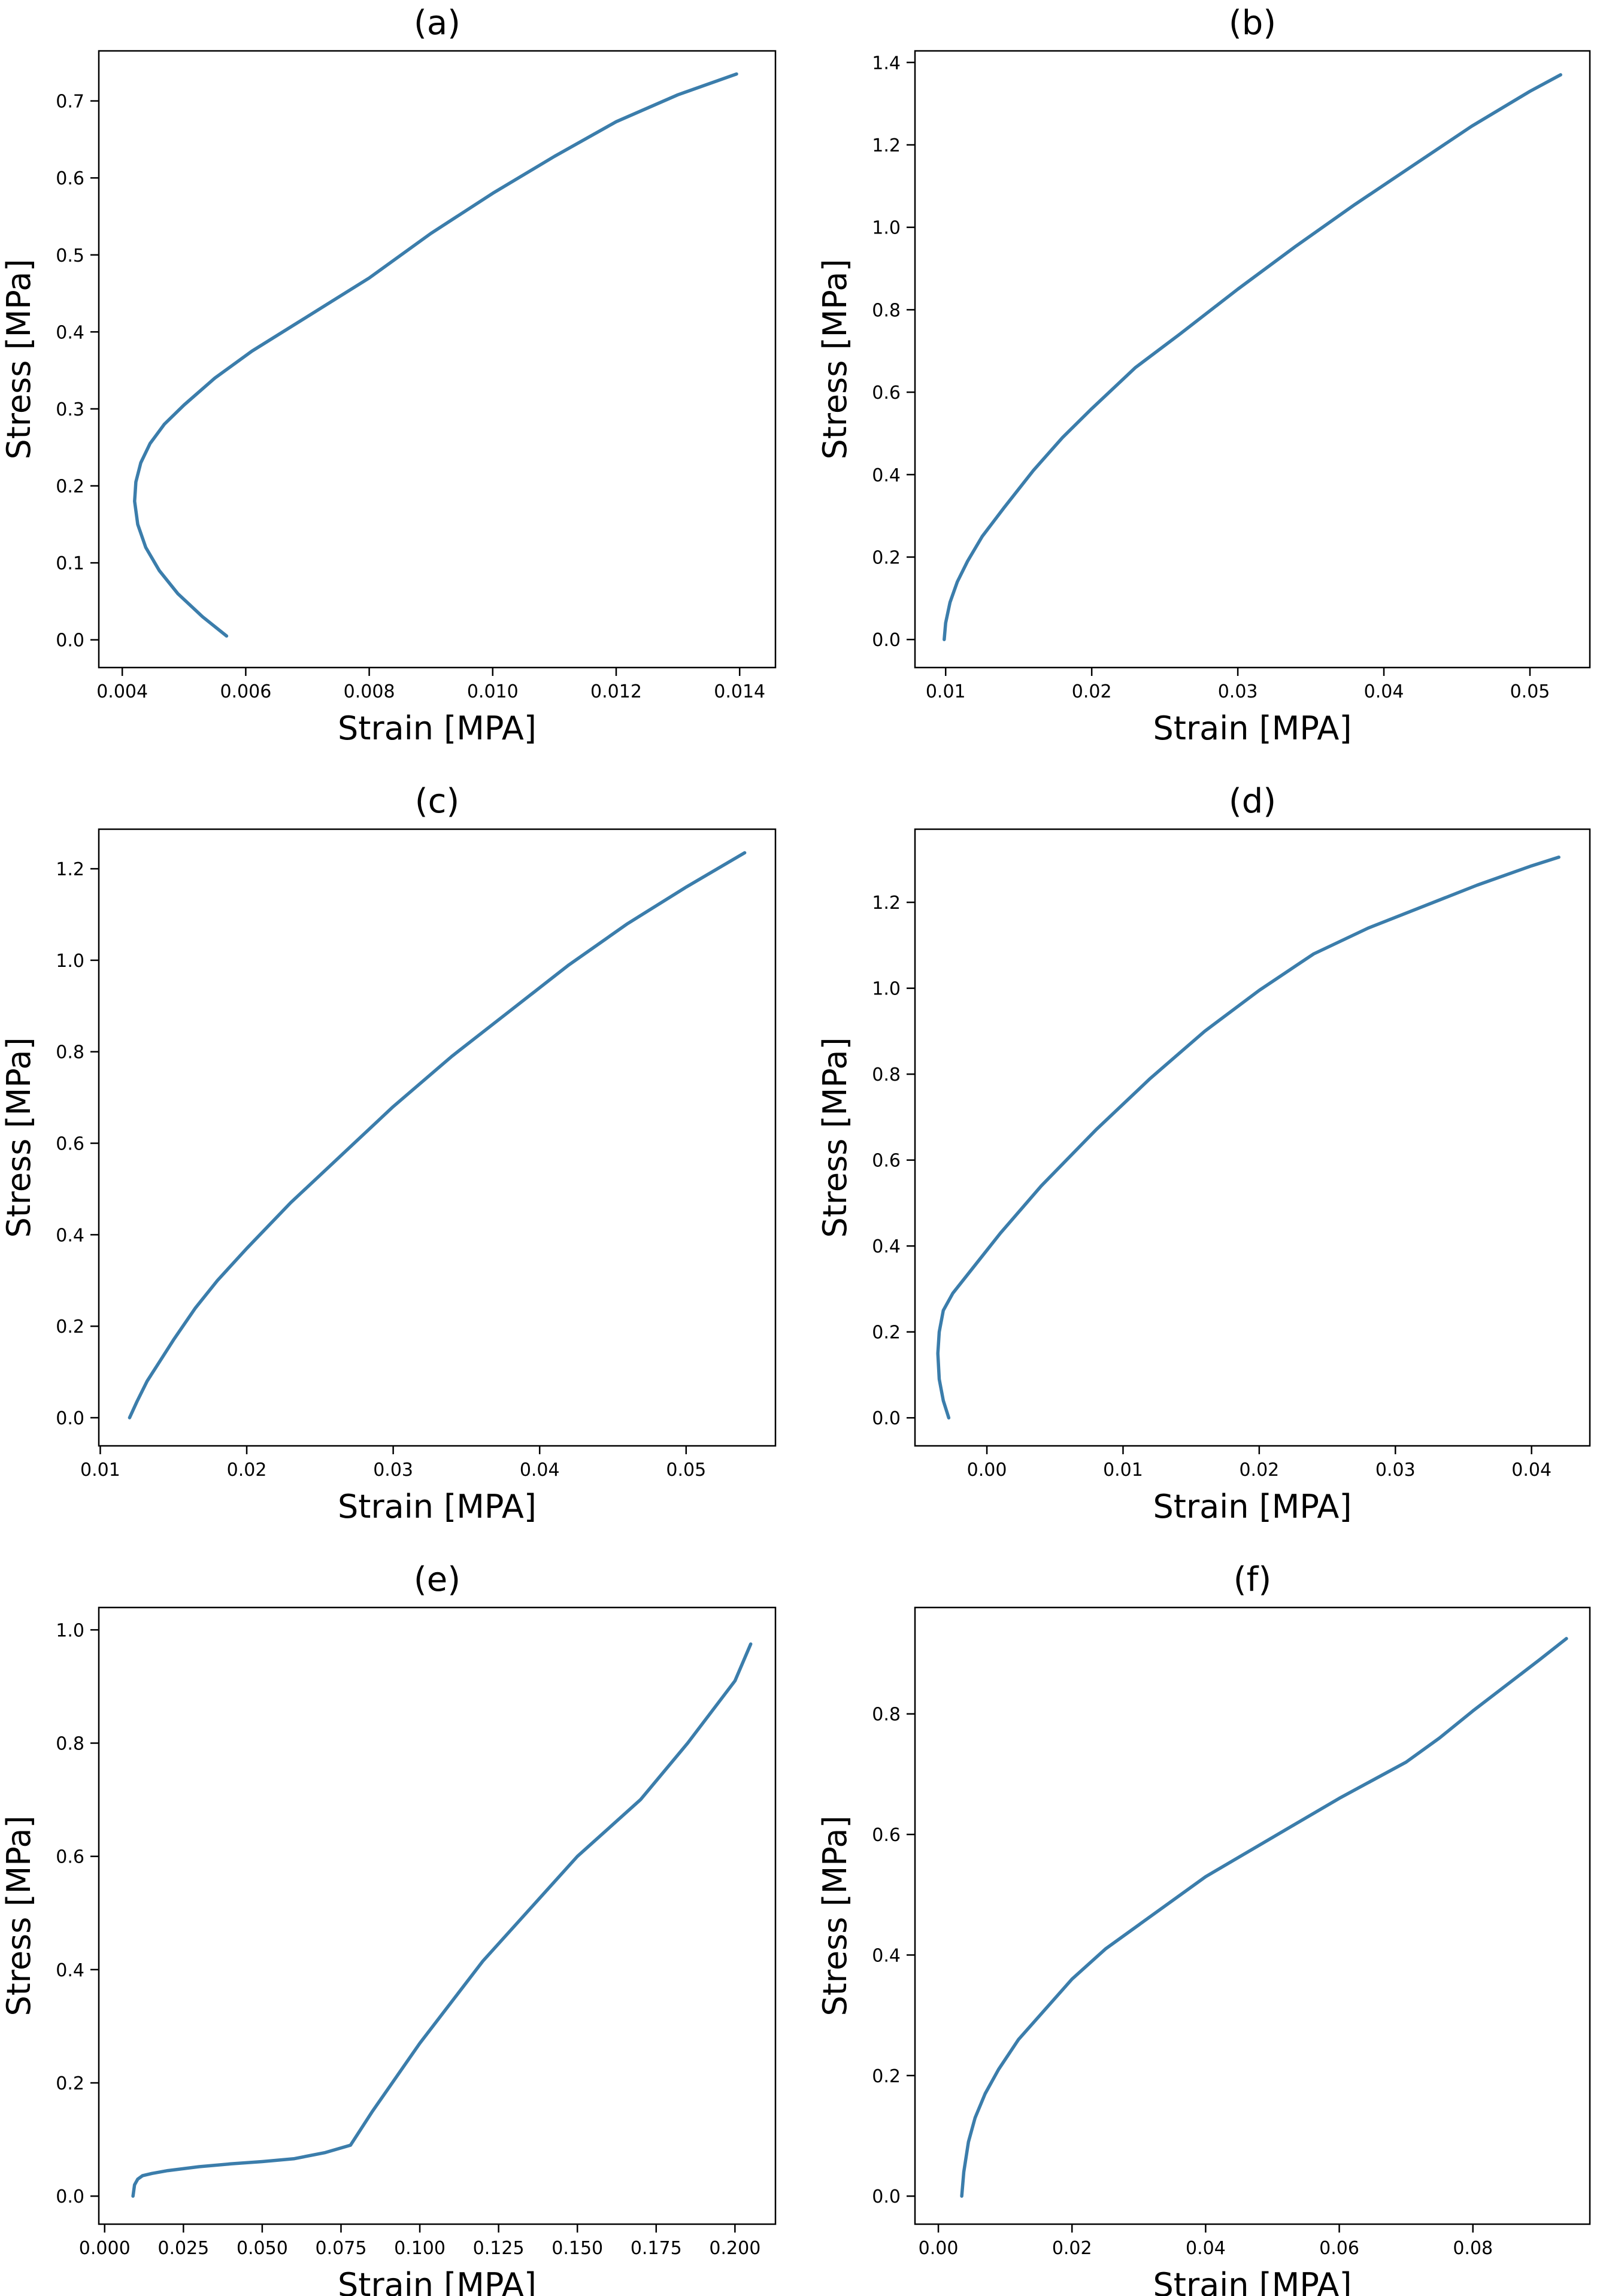 This screenshot has width=1609, height=2296. I want to click on plot-frame-b, so click(1253, 359).